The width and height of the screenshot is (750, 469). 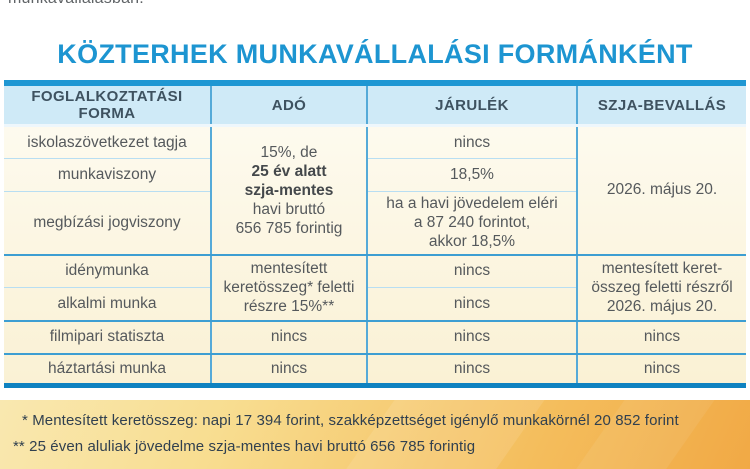 I want to click on jarulek-cell-filmipari: nincs, so click(x=471, y=337).